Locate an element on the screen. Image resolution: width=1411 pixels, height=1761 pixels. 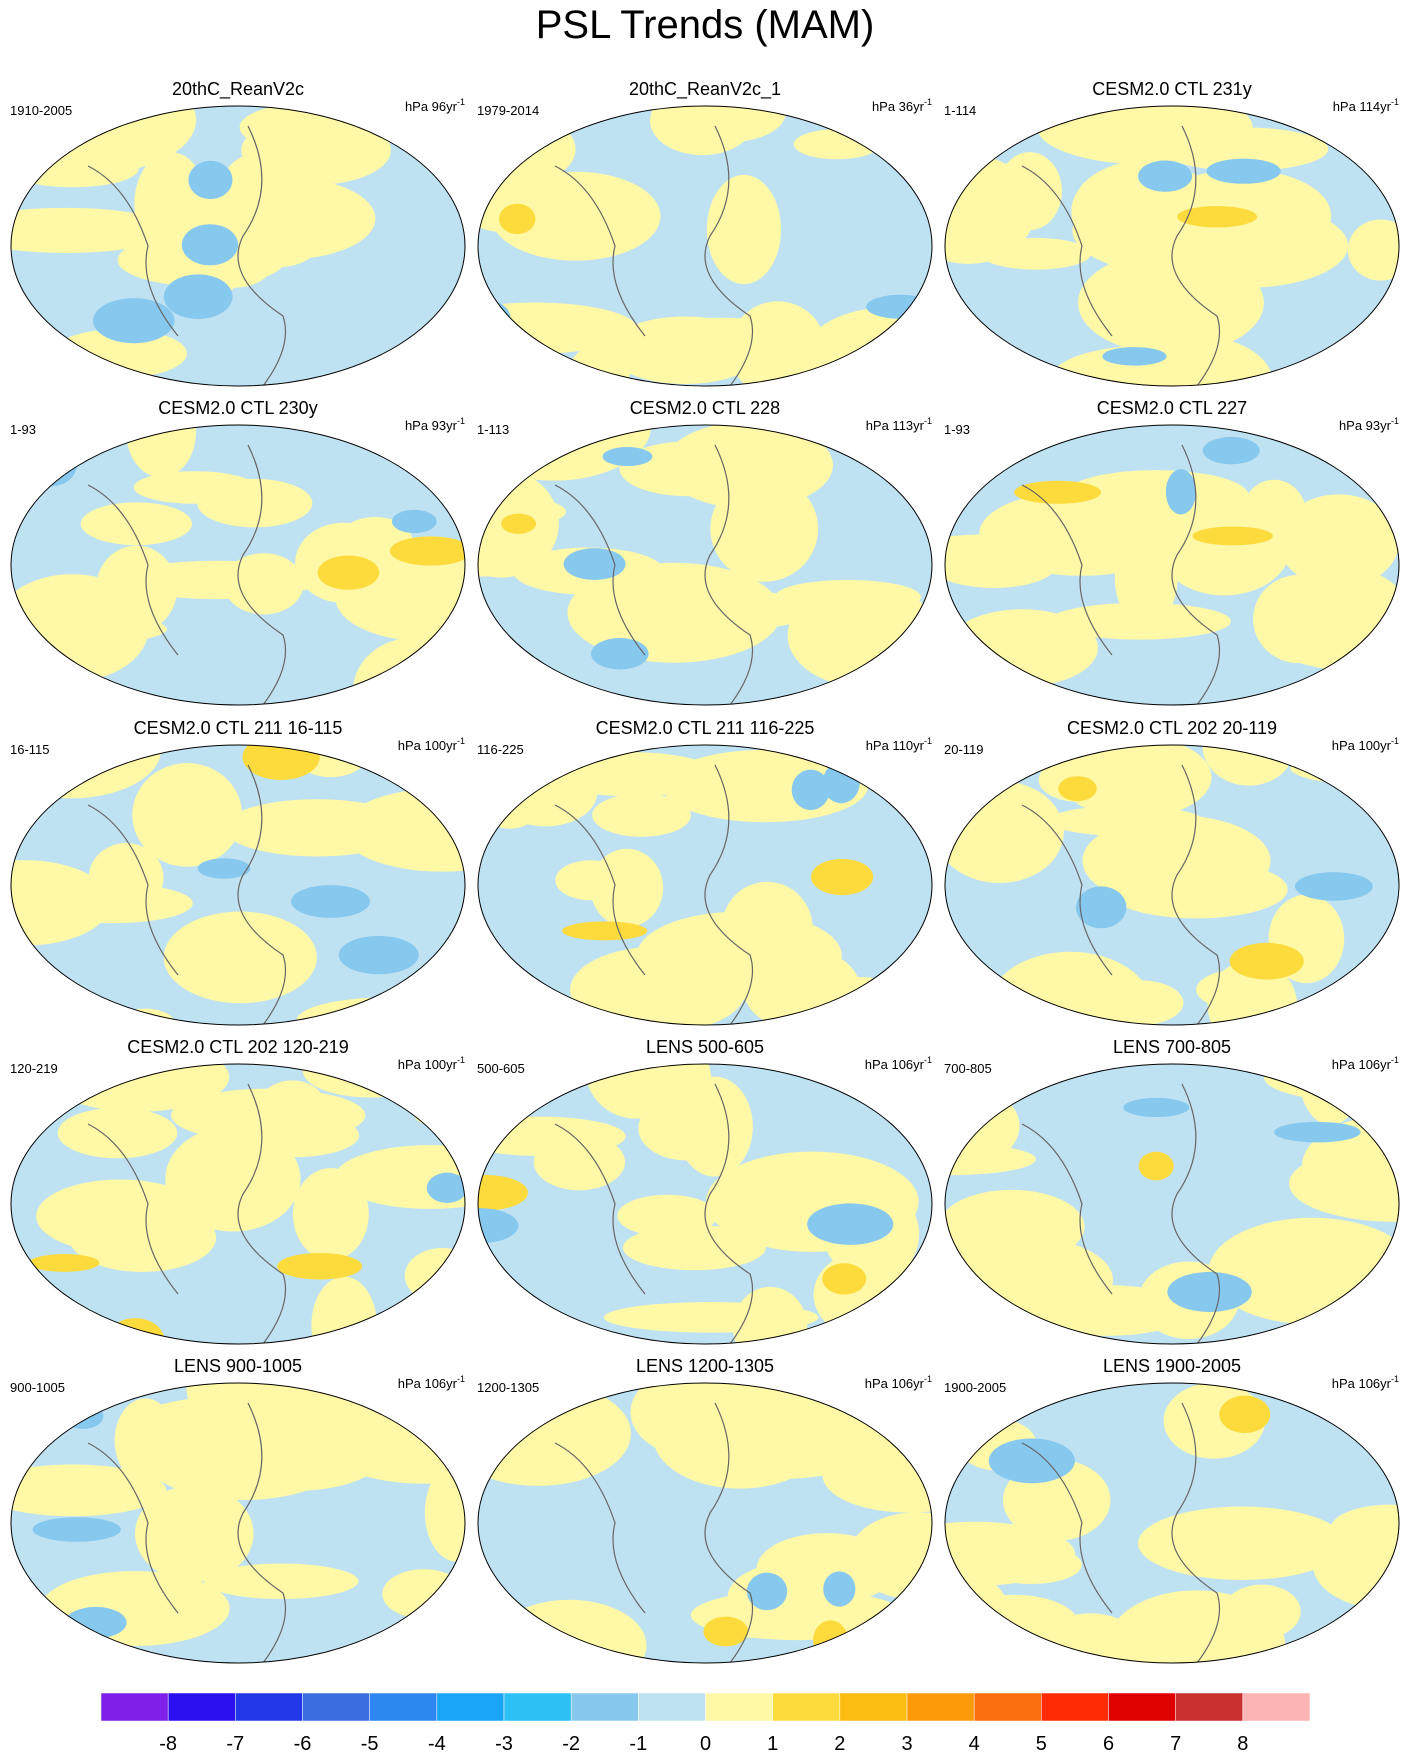
panel-title: 20thC_ReanV2c is located at coordinates (238, 89).